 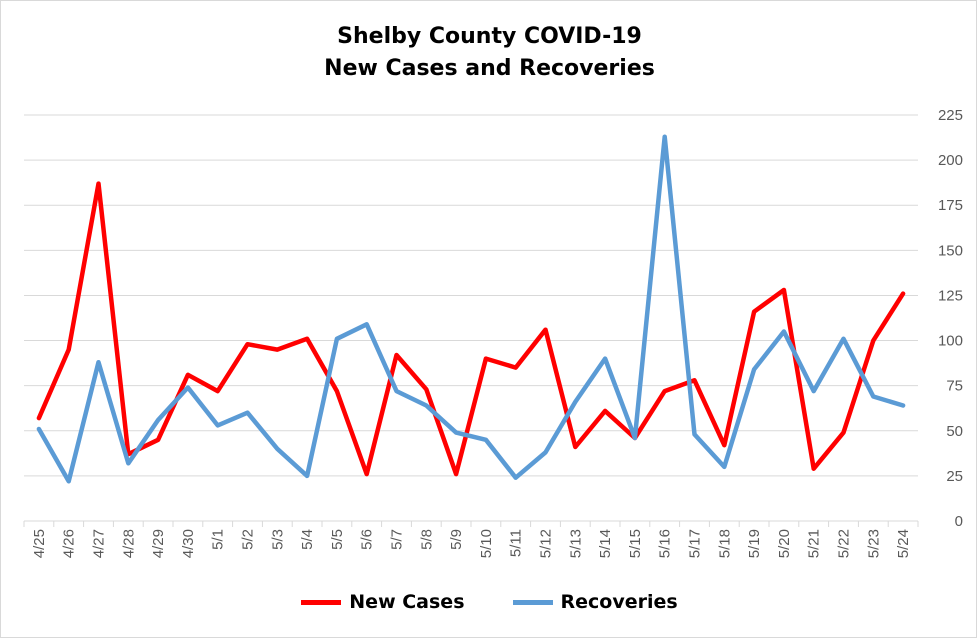 What do you see at coordinates (383, 602) in the screenshot?
I see `legend-item-new-cases: New Cases` at bounding box center [383, 602].